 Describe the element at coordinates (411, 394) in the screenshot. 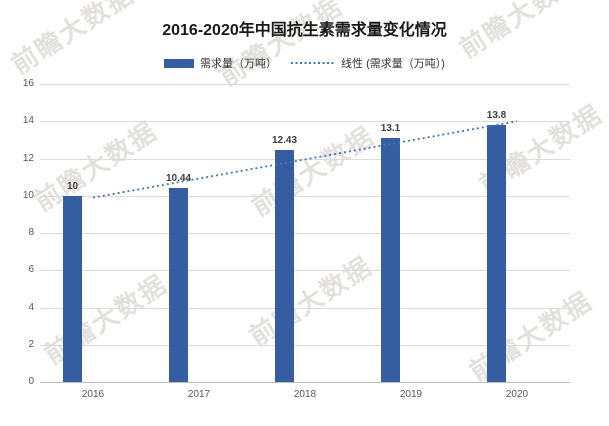

I see `x-tick-label: 2019` at that location.